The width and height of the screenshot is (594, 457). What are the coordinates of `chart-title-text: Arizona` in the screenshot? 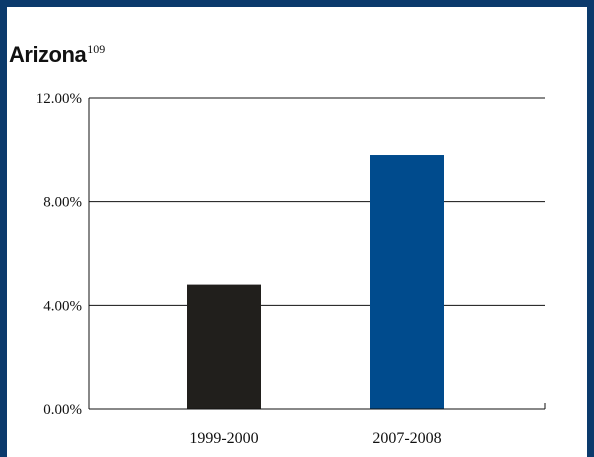 It's located at (48, 54).